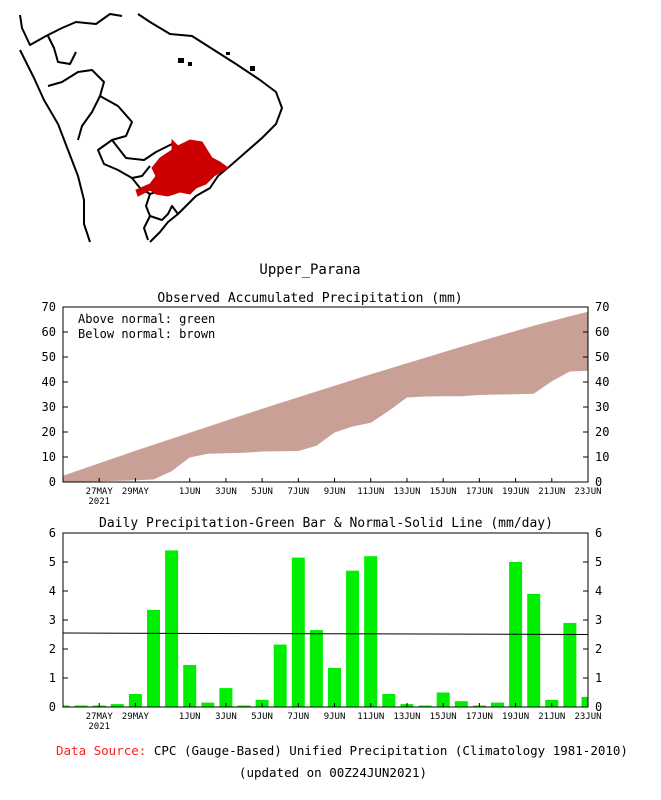 The width and height of the screenshot is (661, 800). What do you see at coordinates (52, 707) in the screenshot?
I see `daily-ytick-label-left: 0` at bounding box center [52, 707].